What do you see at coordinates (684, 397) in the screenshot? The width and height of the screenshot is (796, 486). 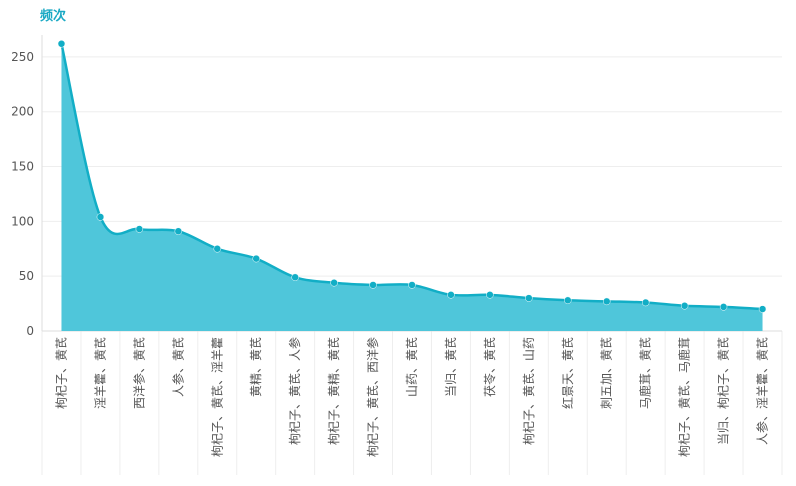 I see `x-tick-label: 枸杞子、黄芪、马鹿茸` at bounding box center [684, 397].